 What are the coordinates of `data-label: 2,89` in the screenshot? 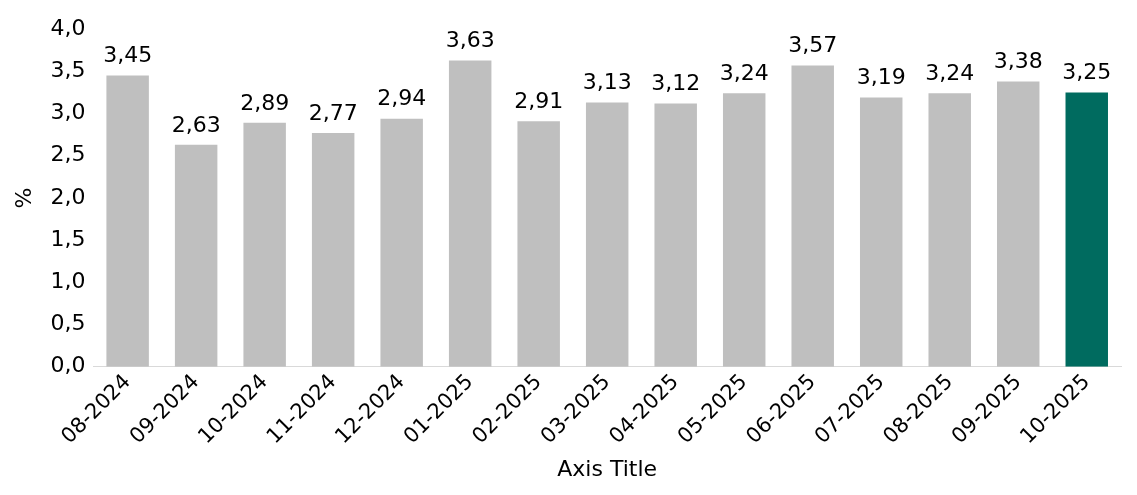 It's located at (265, 102).